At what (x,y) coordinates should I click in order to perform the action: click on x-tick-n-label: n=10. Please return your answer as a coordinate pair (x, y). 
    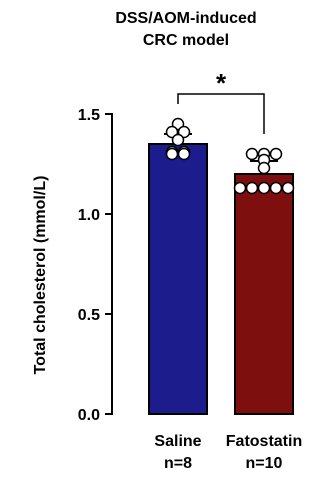
    Looking at the image, I should click on (264, 463).